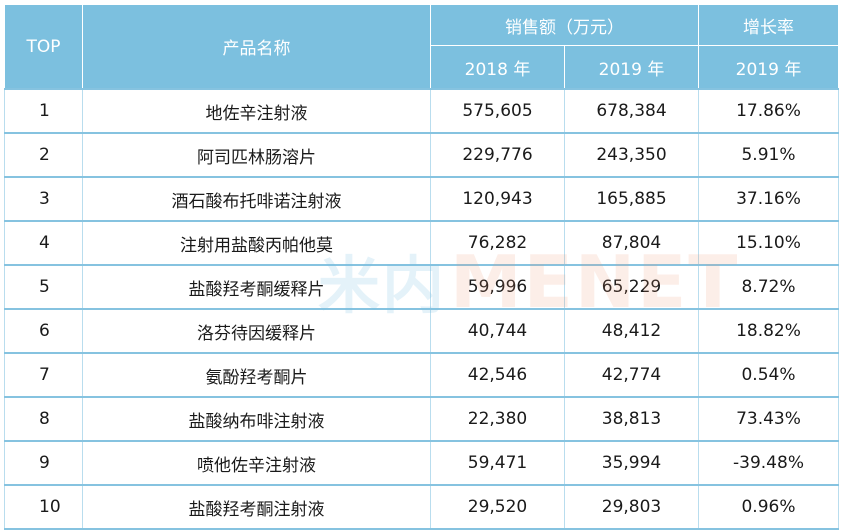  I want to click on cell-product: 喷他佐辛注射液, so click(256, 463).